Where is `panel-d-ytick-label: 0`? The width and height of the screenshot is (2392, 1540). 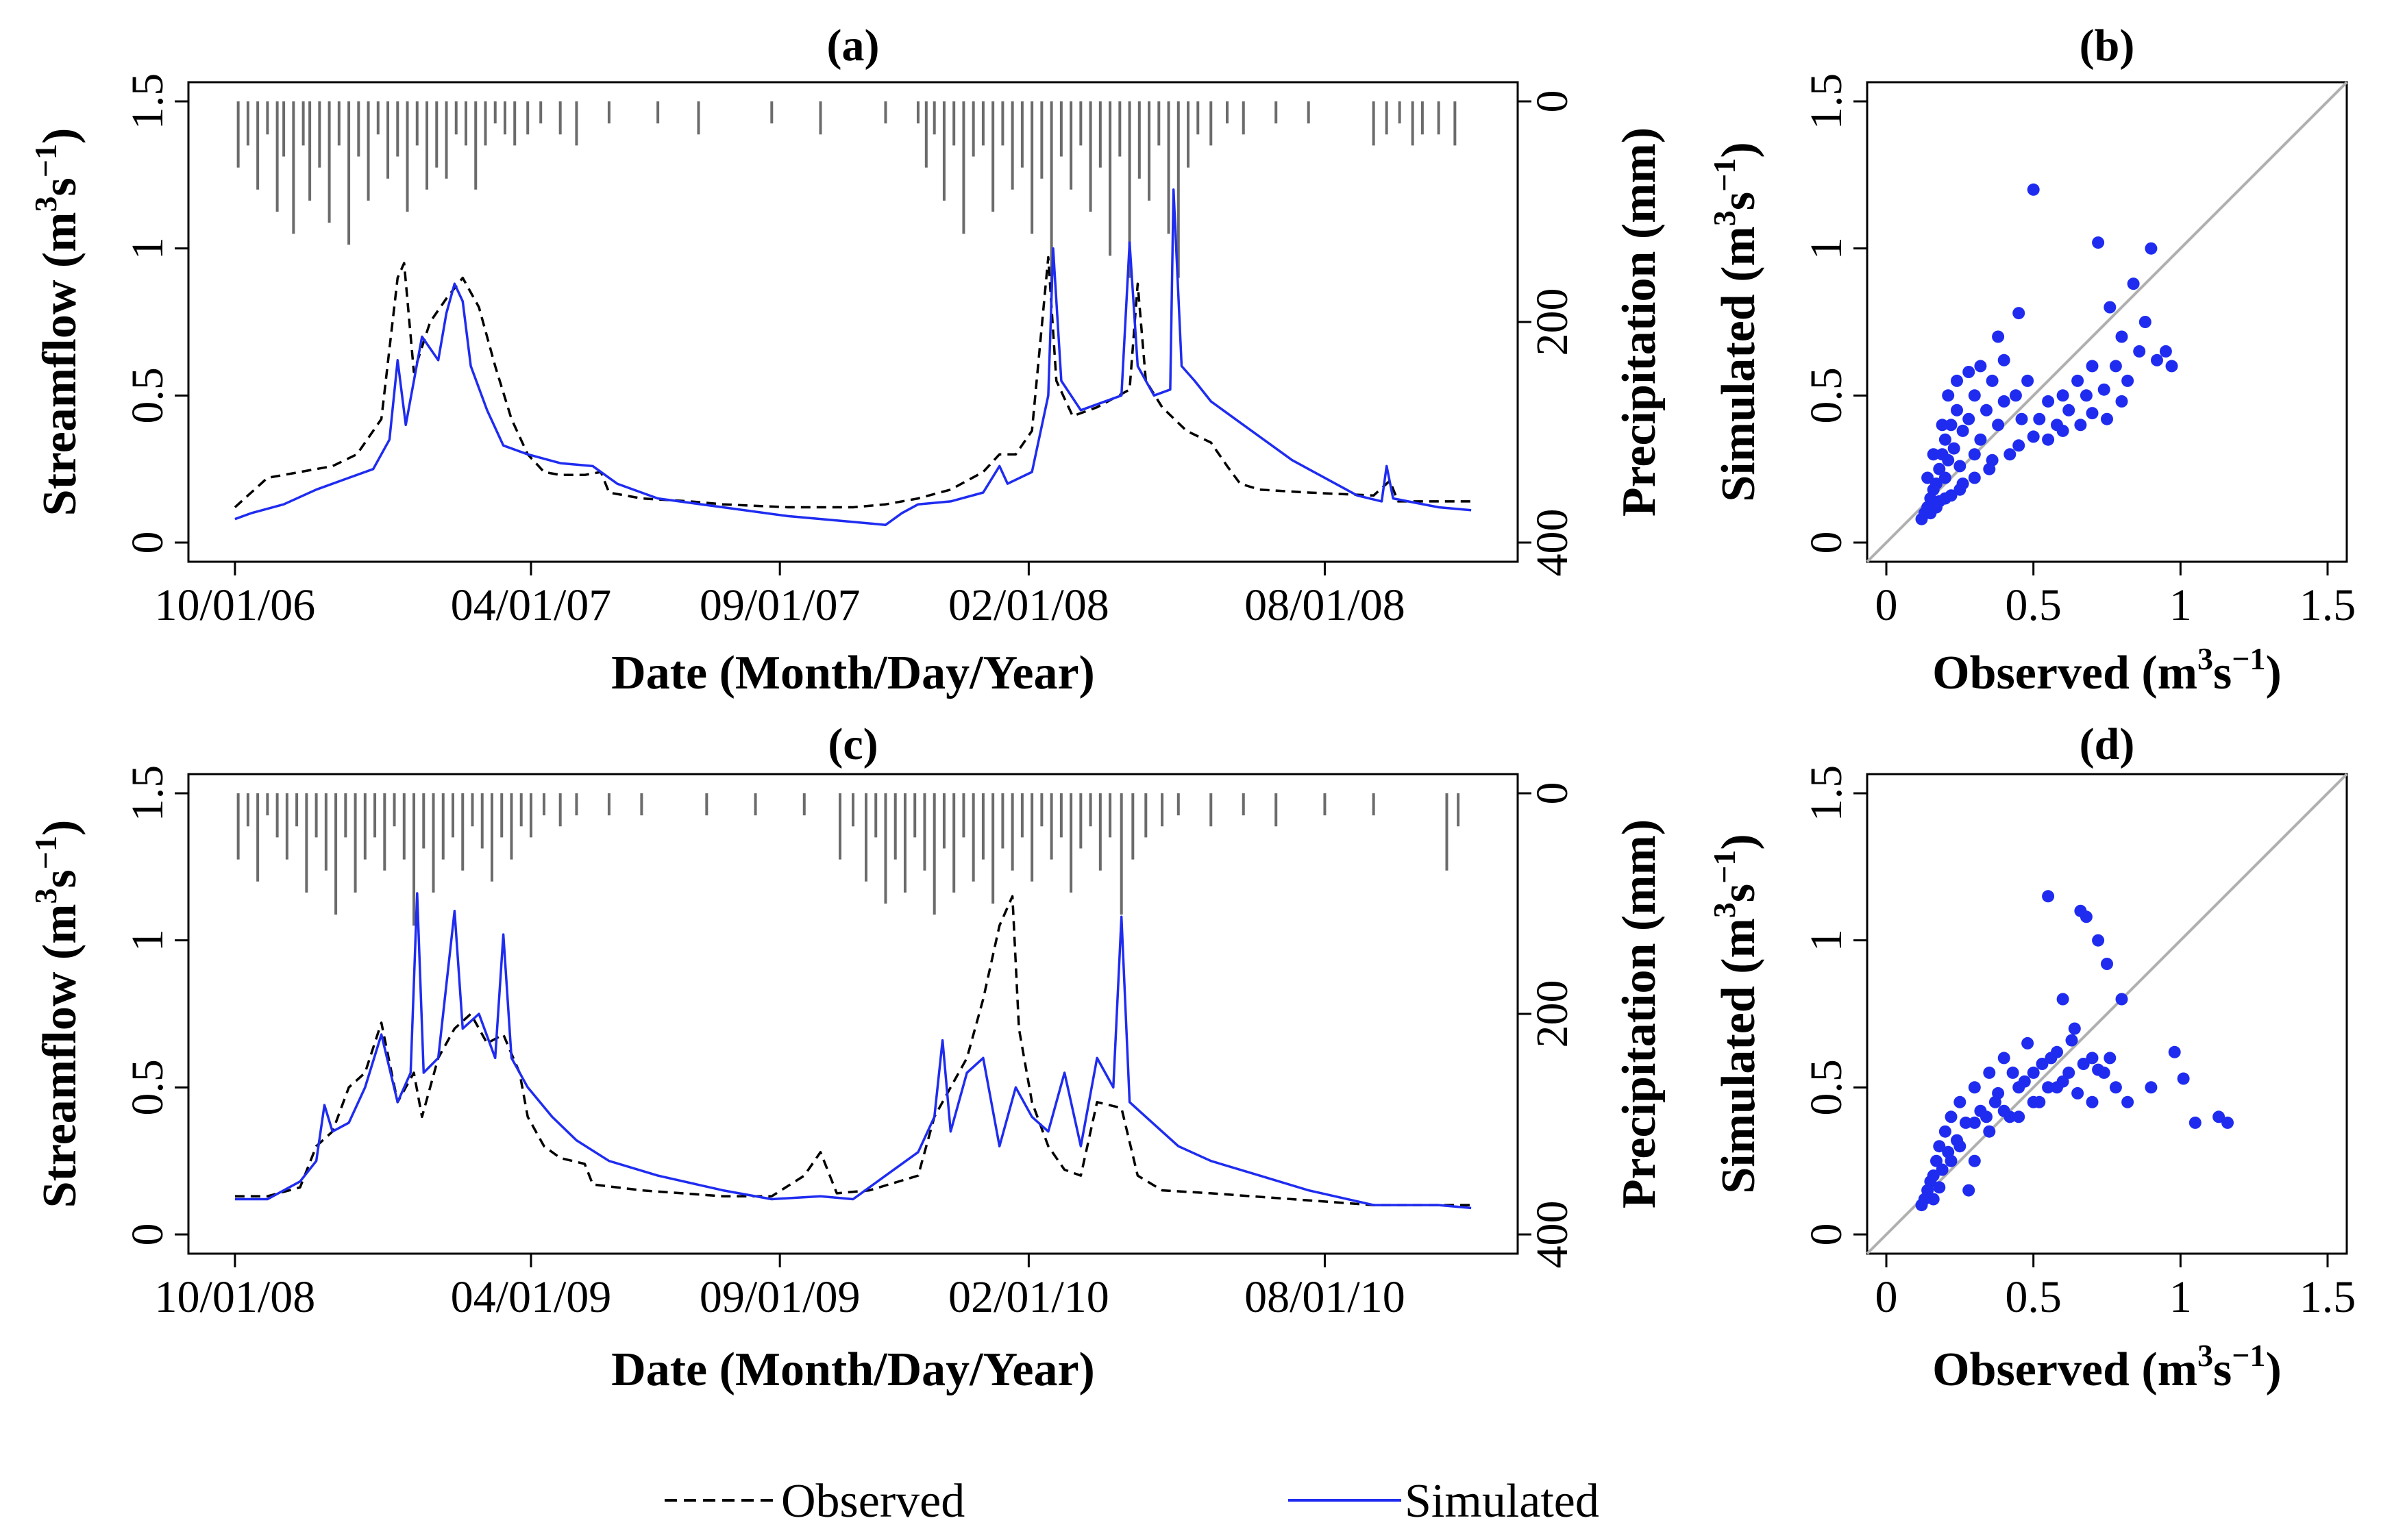 panel-d-ytick-label: 0 is located at coordinates (1826, 1235).